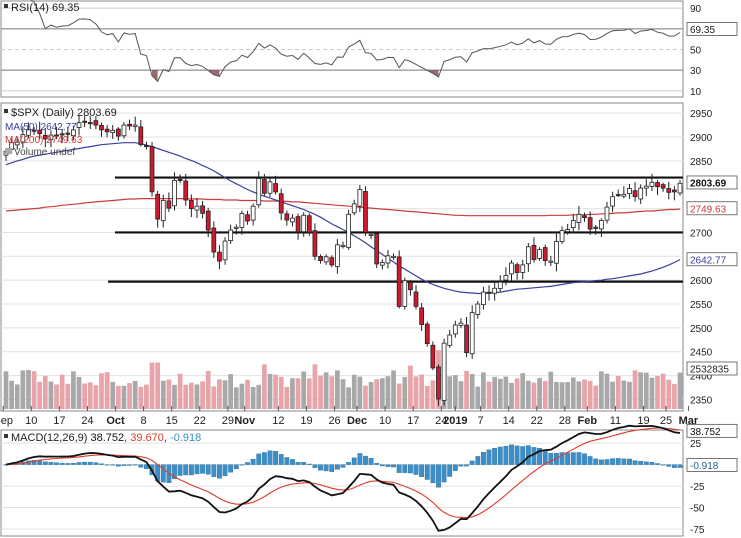 The height and width of the screenshot is (538, 741). I want to click on x-tick-label: 19, so click(643, 421).